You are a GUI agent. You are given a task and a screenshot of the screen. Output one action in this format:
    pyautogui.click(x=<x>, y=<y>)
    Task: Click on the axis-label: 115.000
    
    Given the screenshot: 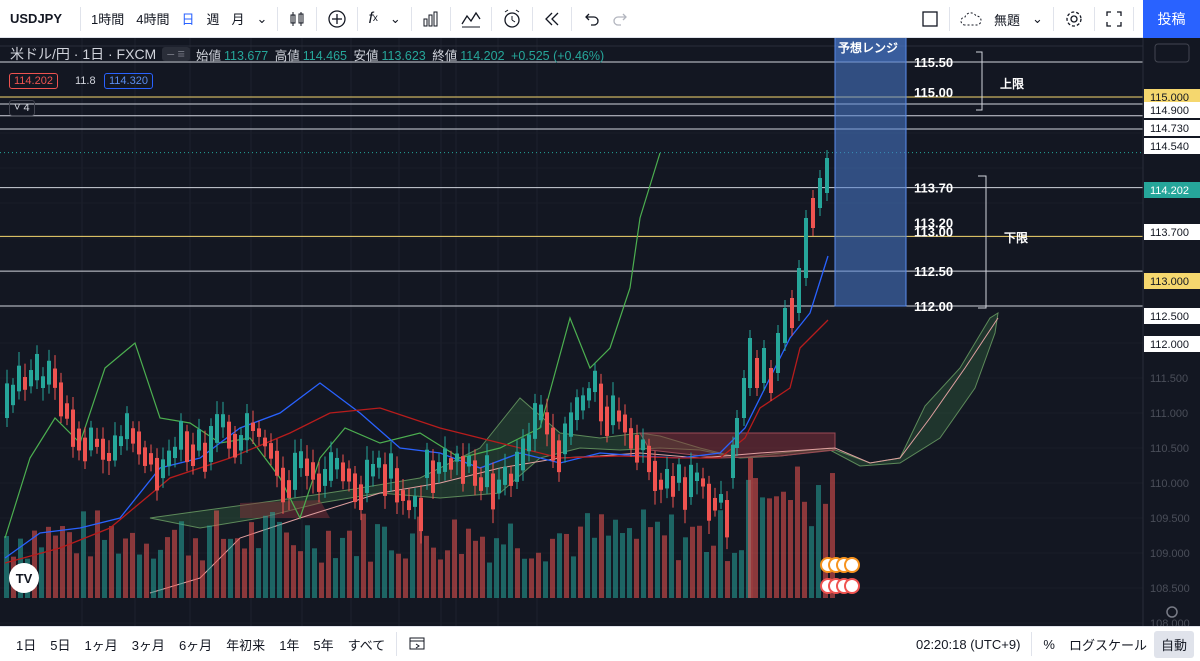 What is the action you would take?
    pyautogui.click(x=1169, y=98)
    